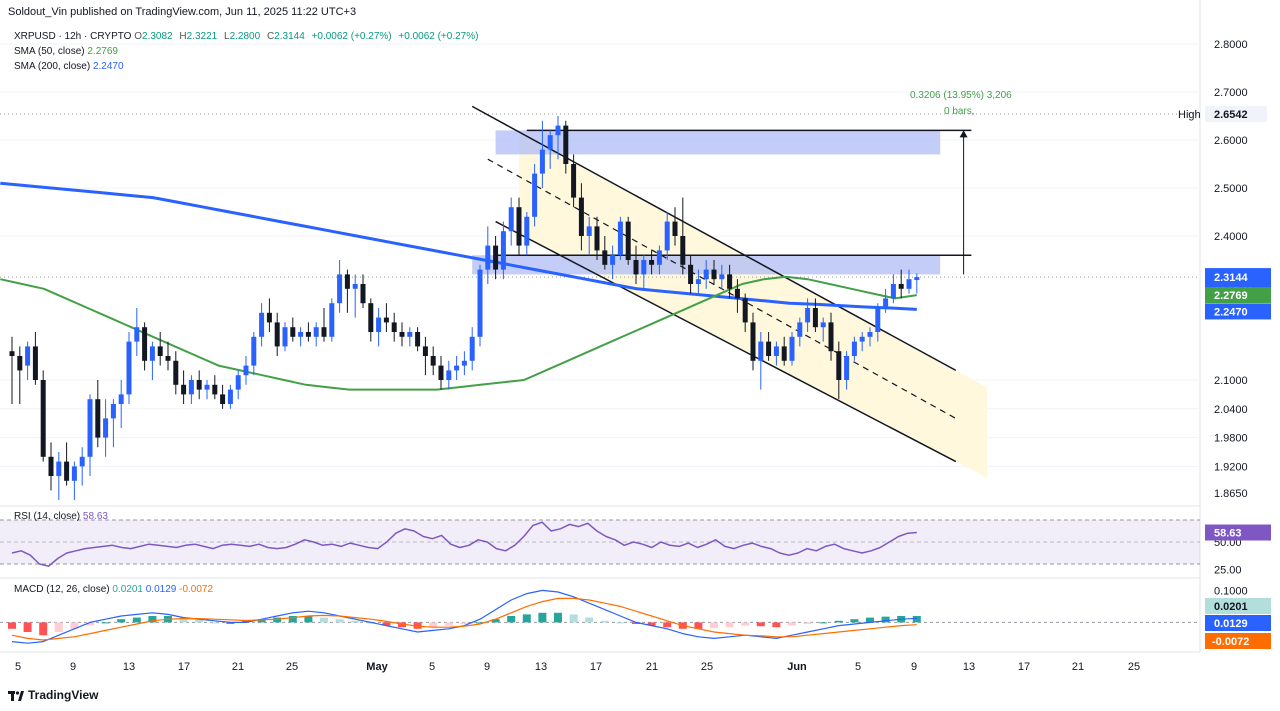 The width and height of the screenshot is (1280, 711). Describe the element at coordinates (108, 66) in the screenshot. I see `sma200-value: 2.2470` at that location.